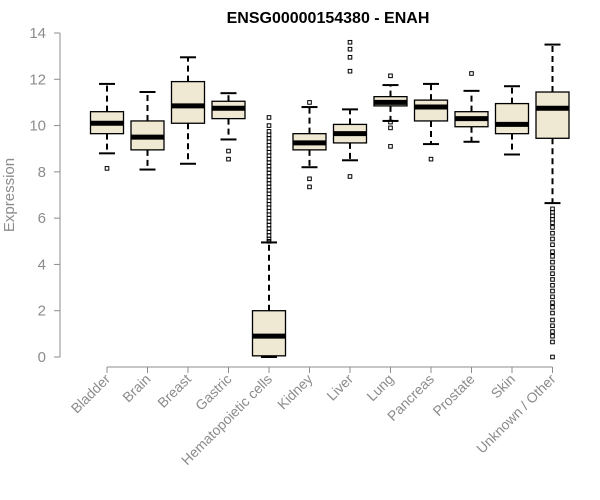 The height and width of the screenshot is (500, 600). I want to click on y-tick-label: 4, so click(42, 264).